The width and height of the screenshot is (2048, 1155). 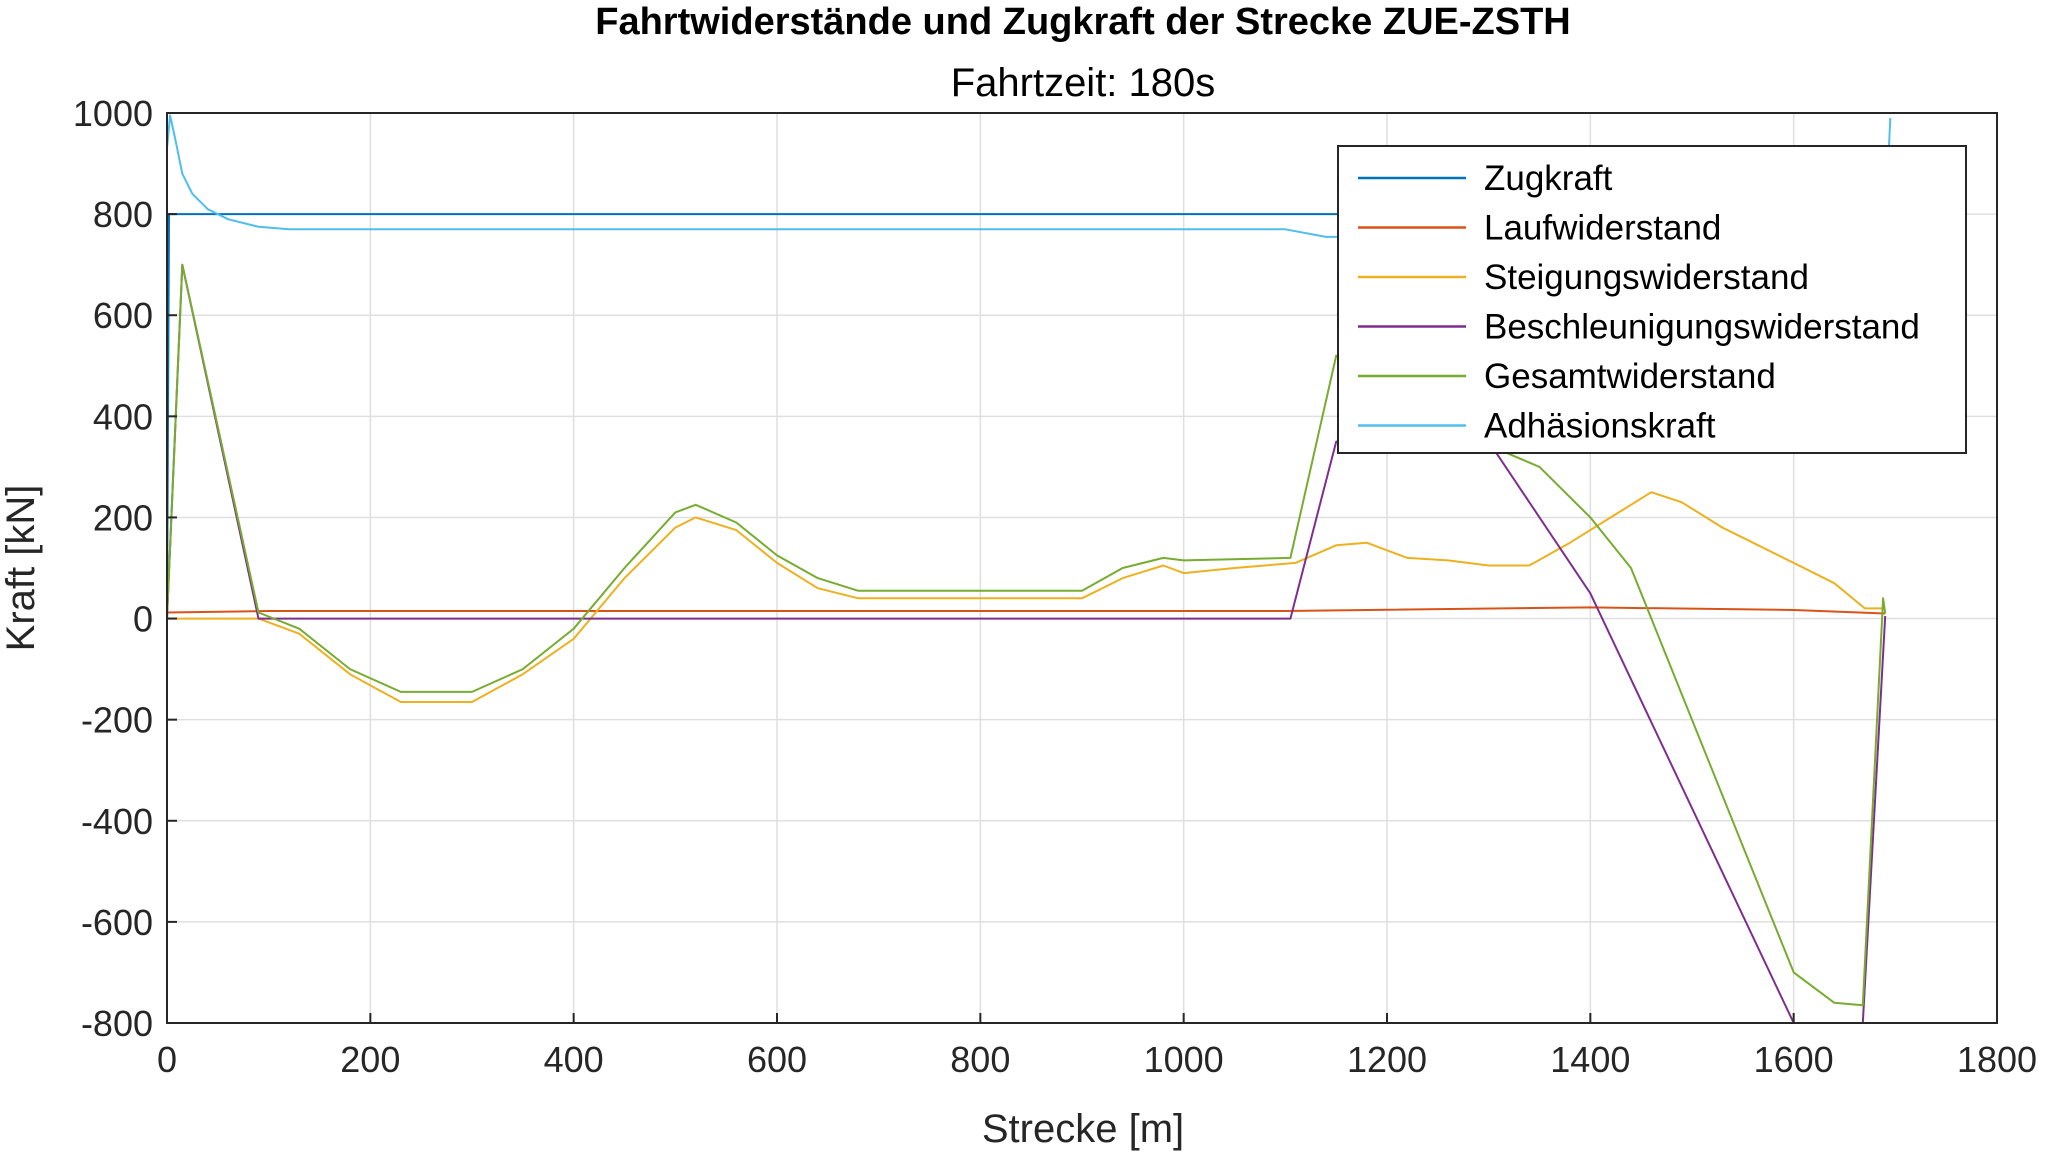 What do you see at coordinates (113, 113) in the screenshot?
I see `y-tick-label: 1000` at bounding box center [113, 113].